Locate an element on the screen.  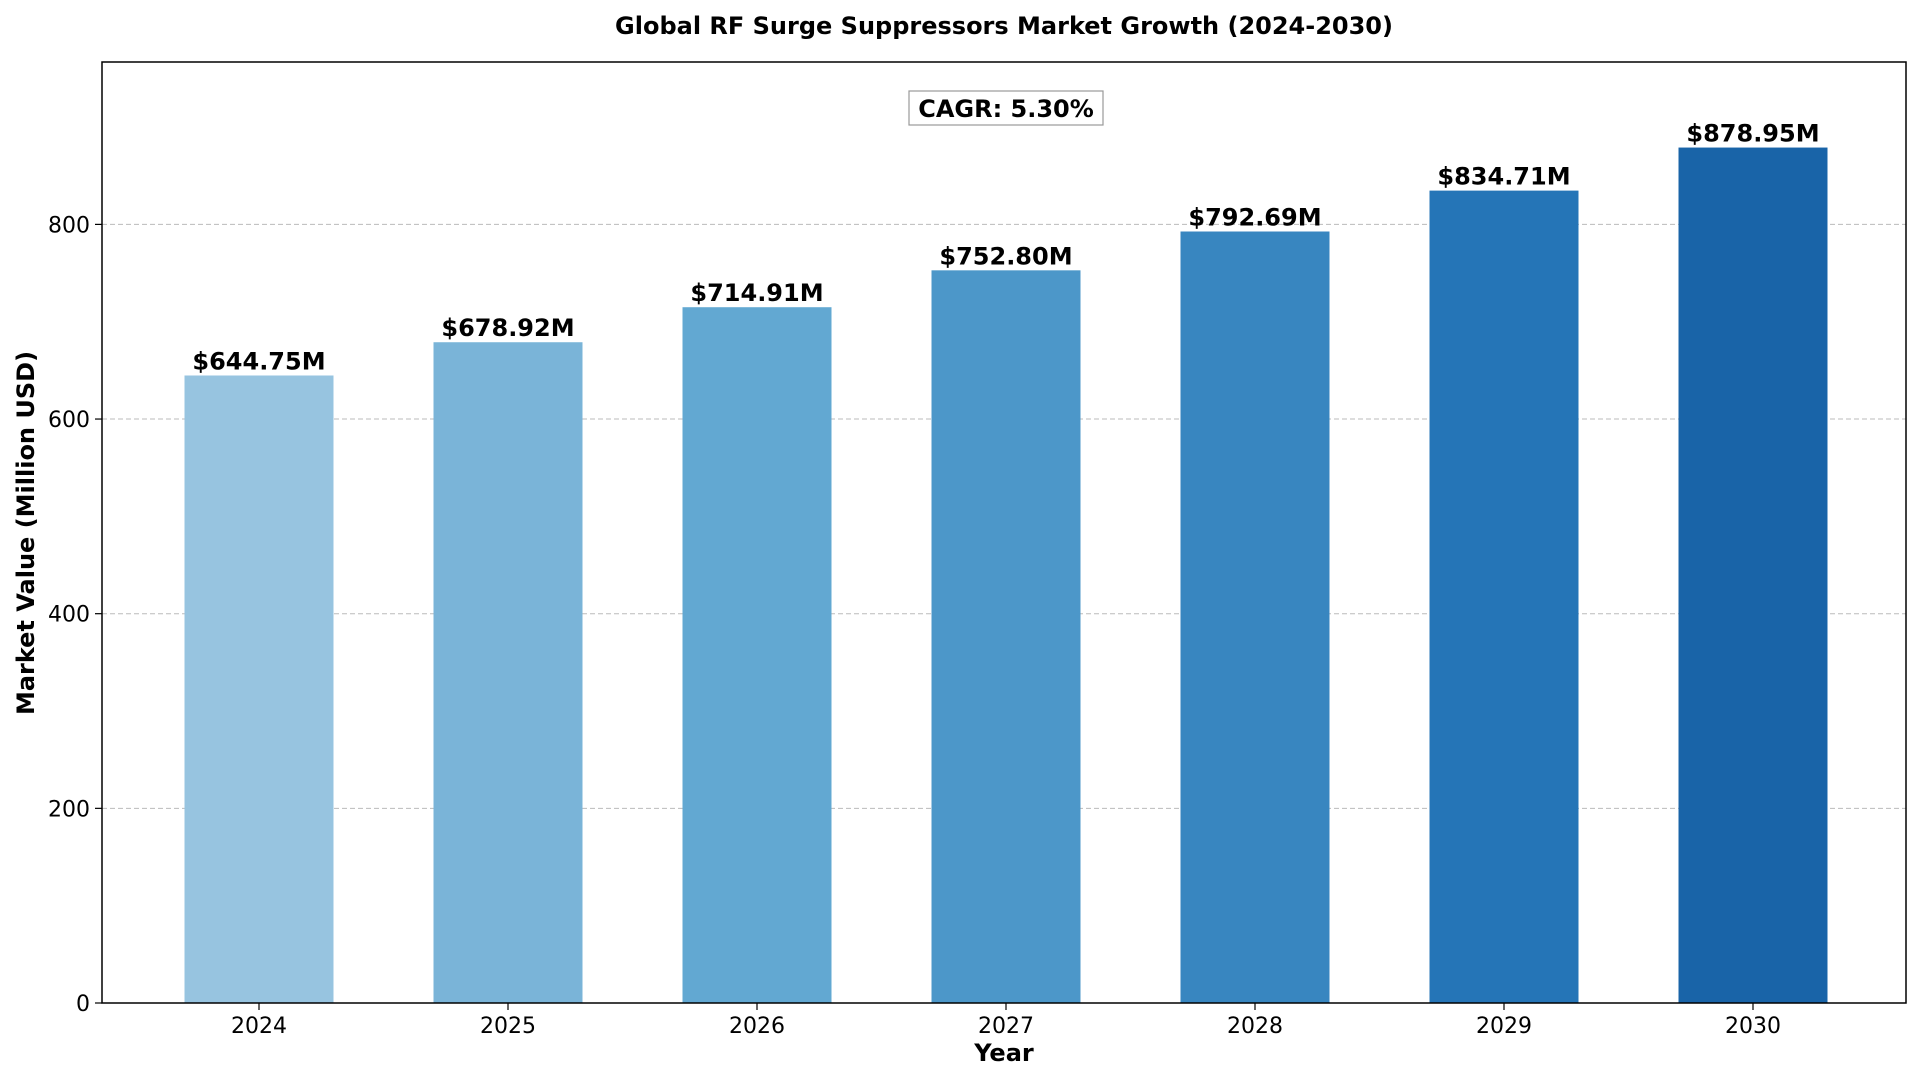
cagr-annotation-text: CAGR: 5.30% is located at coordinates (1006, 109).